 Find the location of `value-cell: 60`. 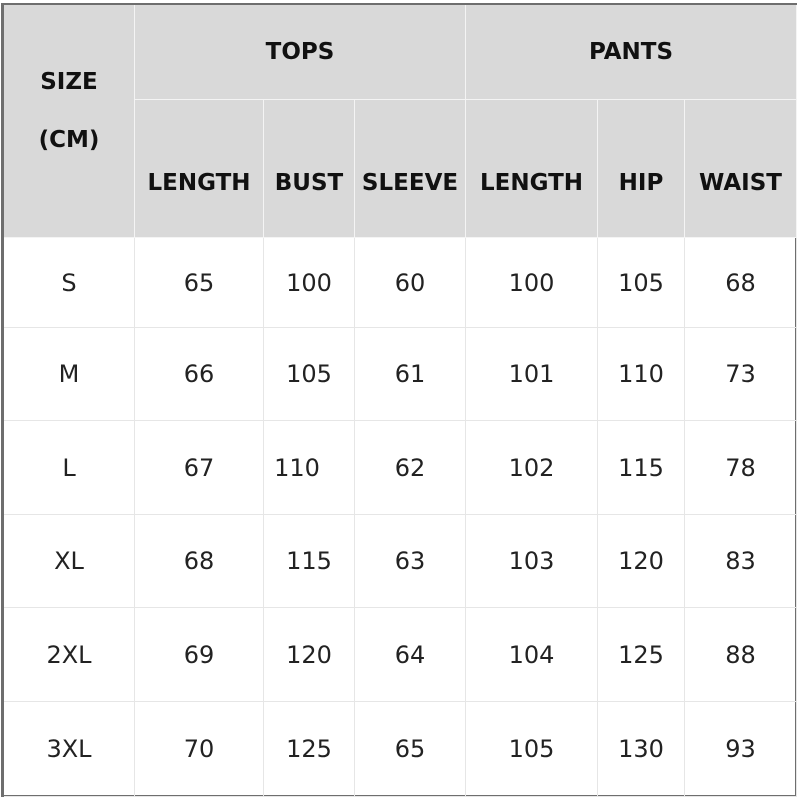

value-cell: 60 is located at coordinates (410, 283).